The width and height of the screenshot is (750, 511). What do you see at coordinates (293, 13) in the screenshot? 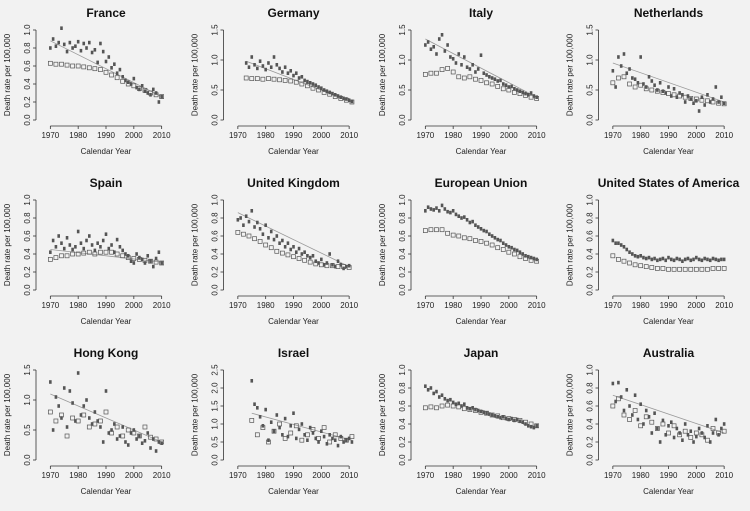
I see `panel-title: Germany` at bounding box center [293, 13].